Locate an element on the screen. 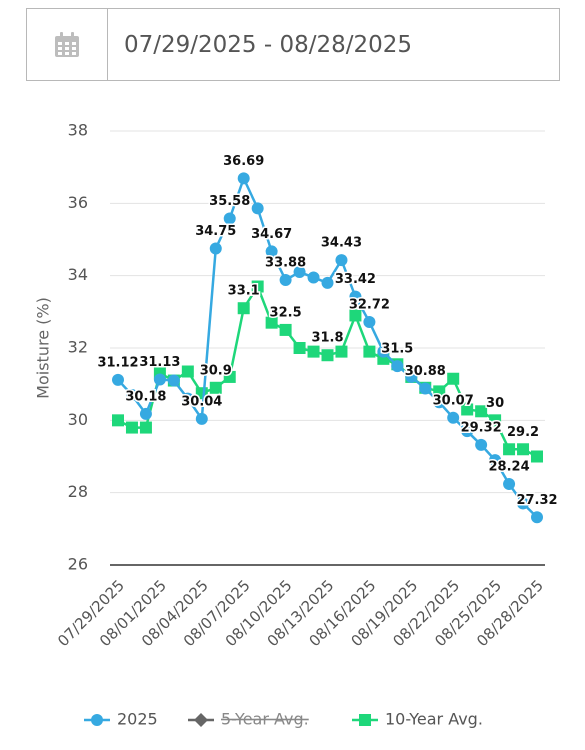 The width and height of the screenshot is (585, 750). data-label: 30.88 is located at coordinates (425, 371).